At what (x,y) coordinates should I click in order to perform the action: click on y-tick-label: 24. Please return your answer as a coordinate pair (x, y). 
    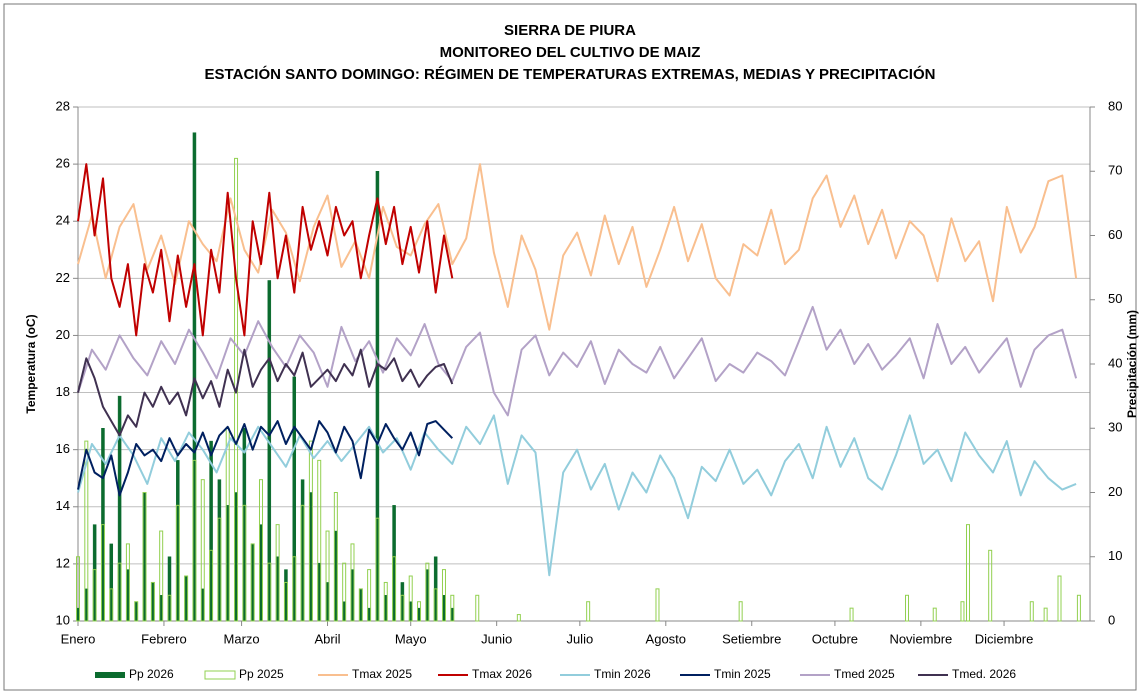
    Looking at the image, I should click on (63, 220).